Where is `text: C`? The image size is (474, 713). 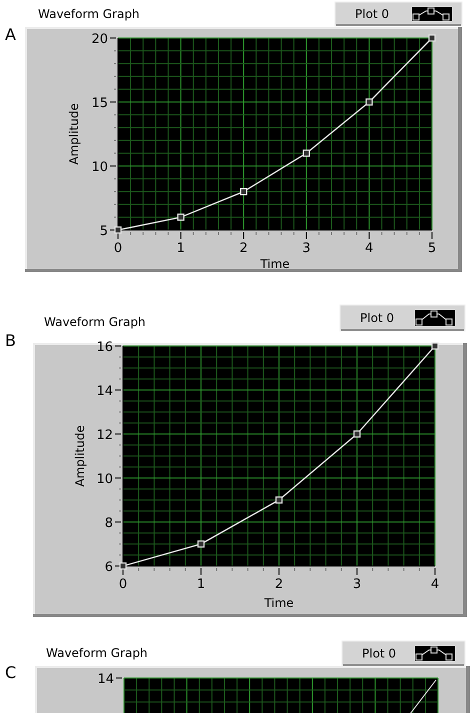 text: C is located at coordinates (10, 672).